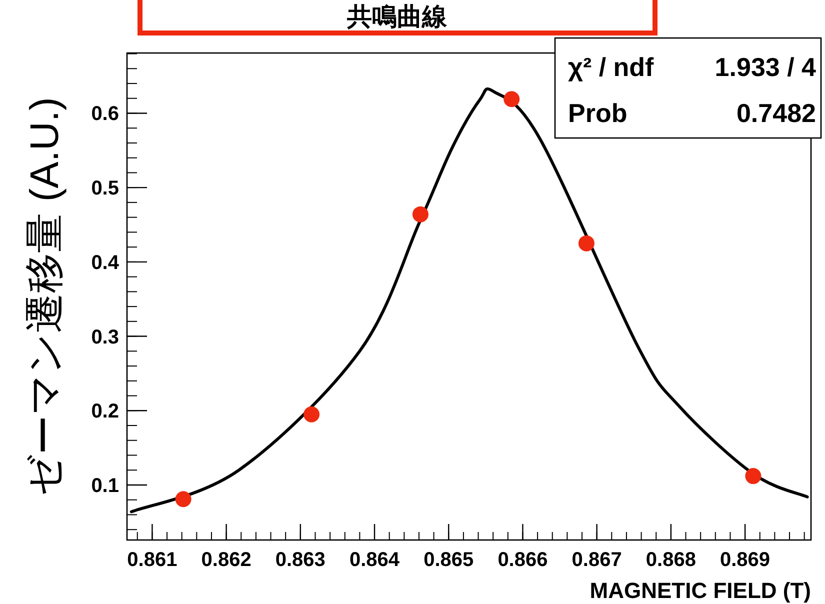  Describe the element at coordinates (45, 296) in the screenshot. I see `y-axis-title: ゼーマン遷移量 (A.U.)` at that location.